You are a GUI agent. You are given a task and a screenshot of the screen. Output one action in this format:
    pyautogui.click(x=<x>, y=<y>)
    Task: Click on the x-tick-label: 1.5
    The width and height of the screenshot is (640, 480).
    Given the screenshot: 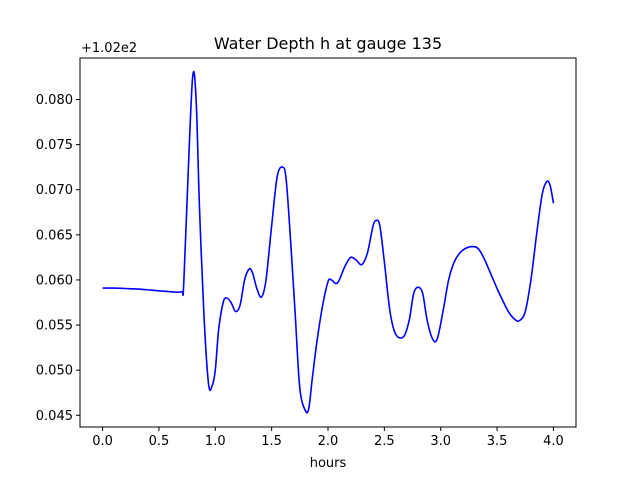 What is the action you would take?
    pyautogui.click(x=271, y=441)
    